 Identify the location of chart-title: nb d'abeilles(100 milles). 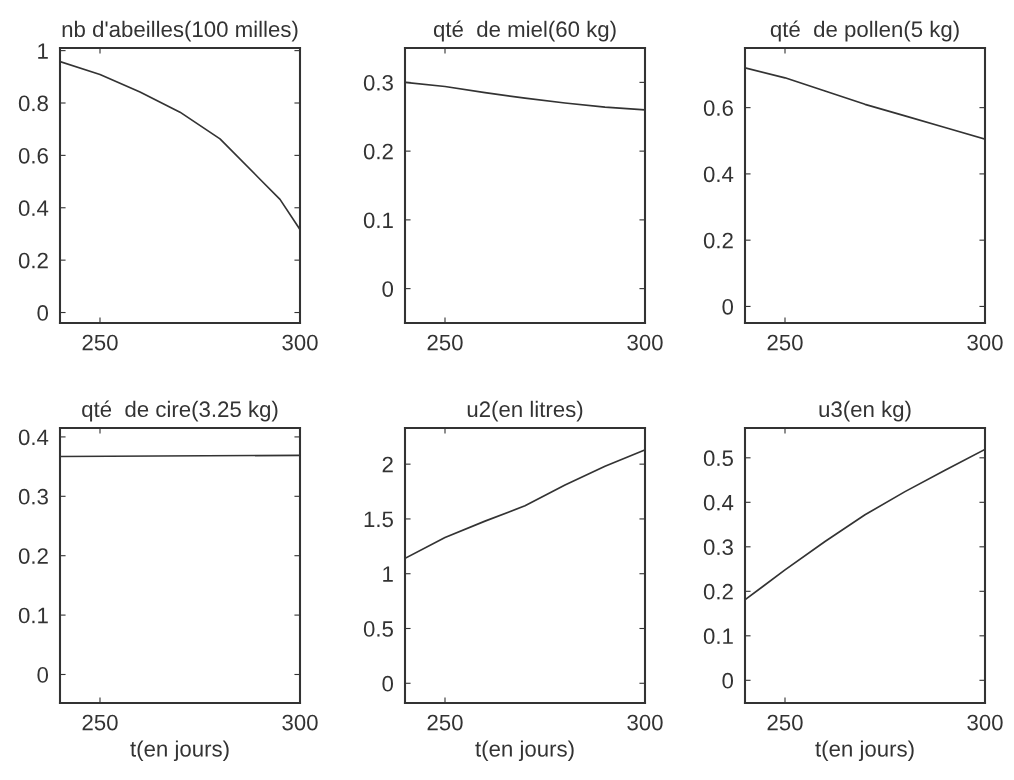
(180, 31).